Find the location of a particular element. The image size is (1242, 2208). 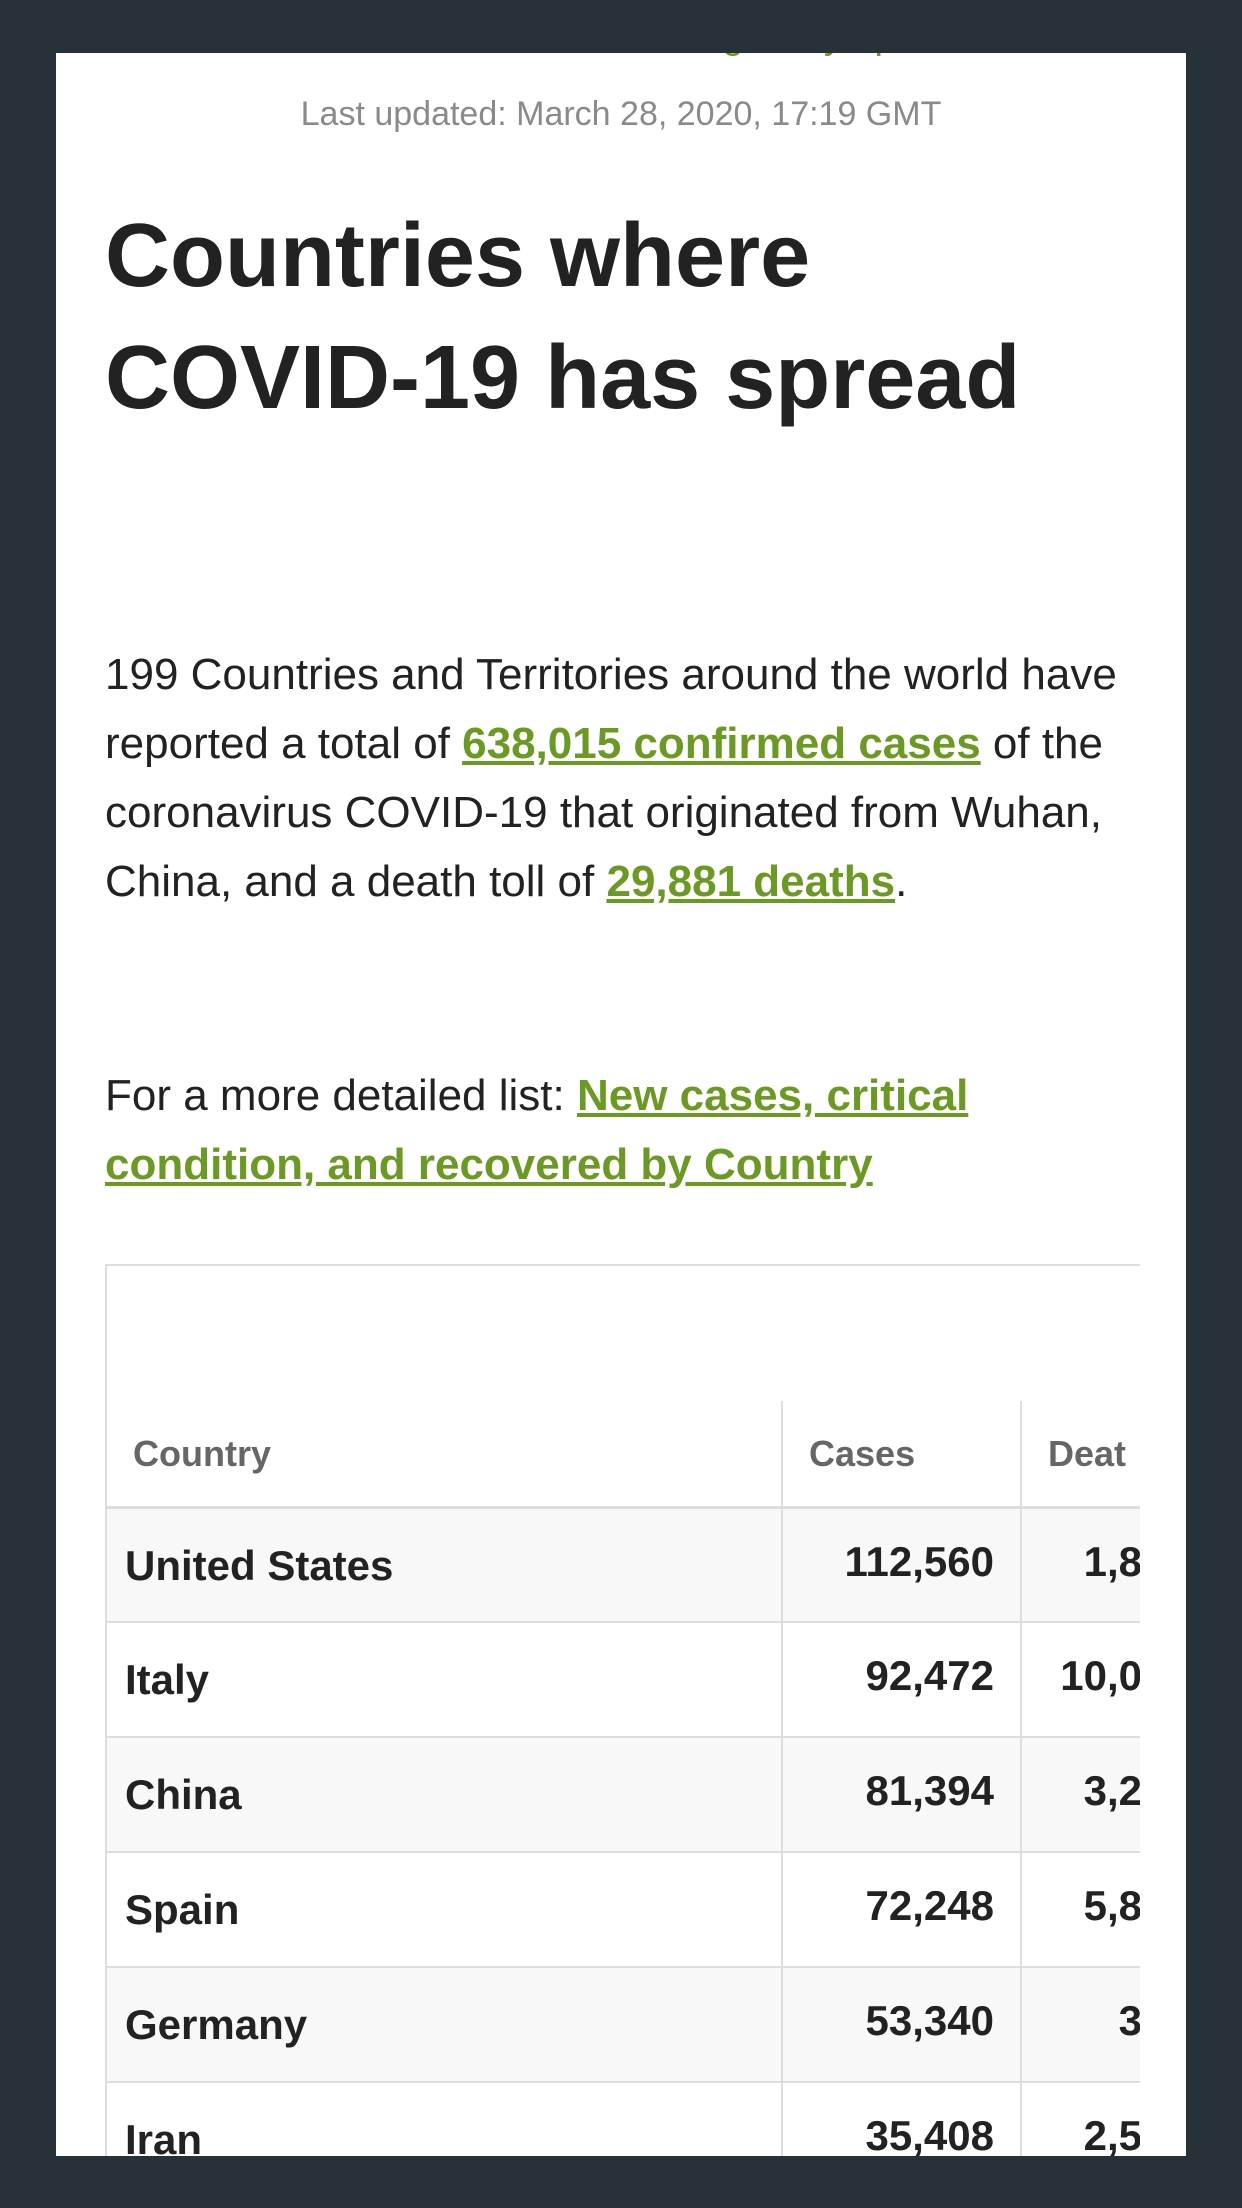

table-cell: 2,5 is located at coordinates (1080, 2119).